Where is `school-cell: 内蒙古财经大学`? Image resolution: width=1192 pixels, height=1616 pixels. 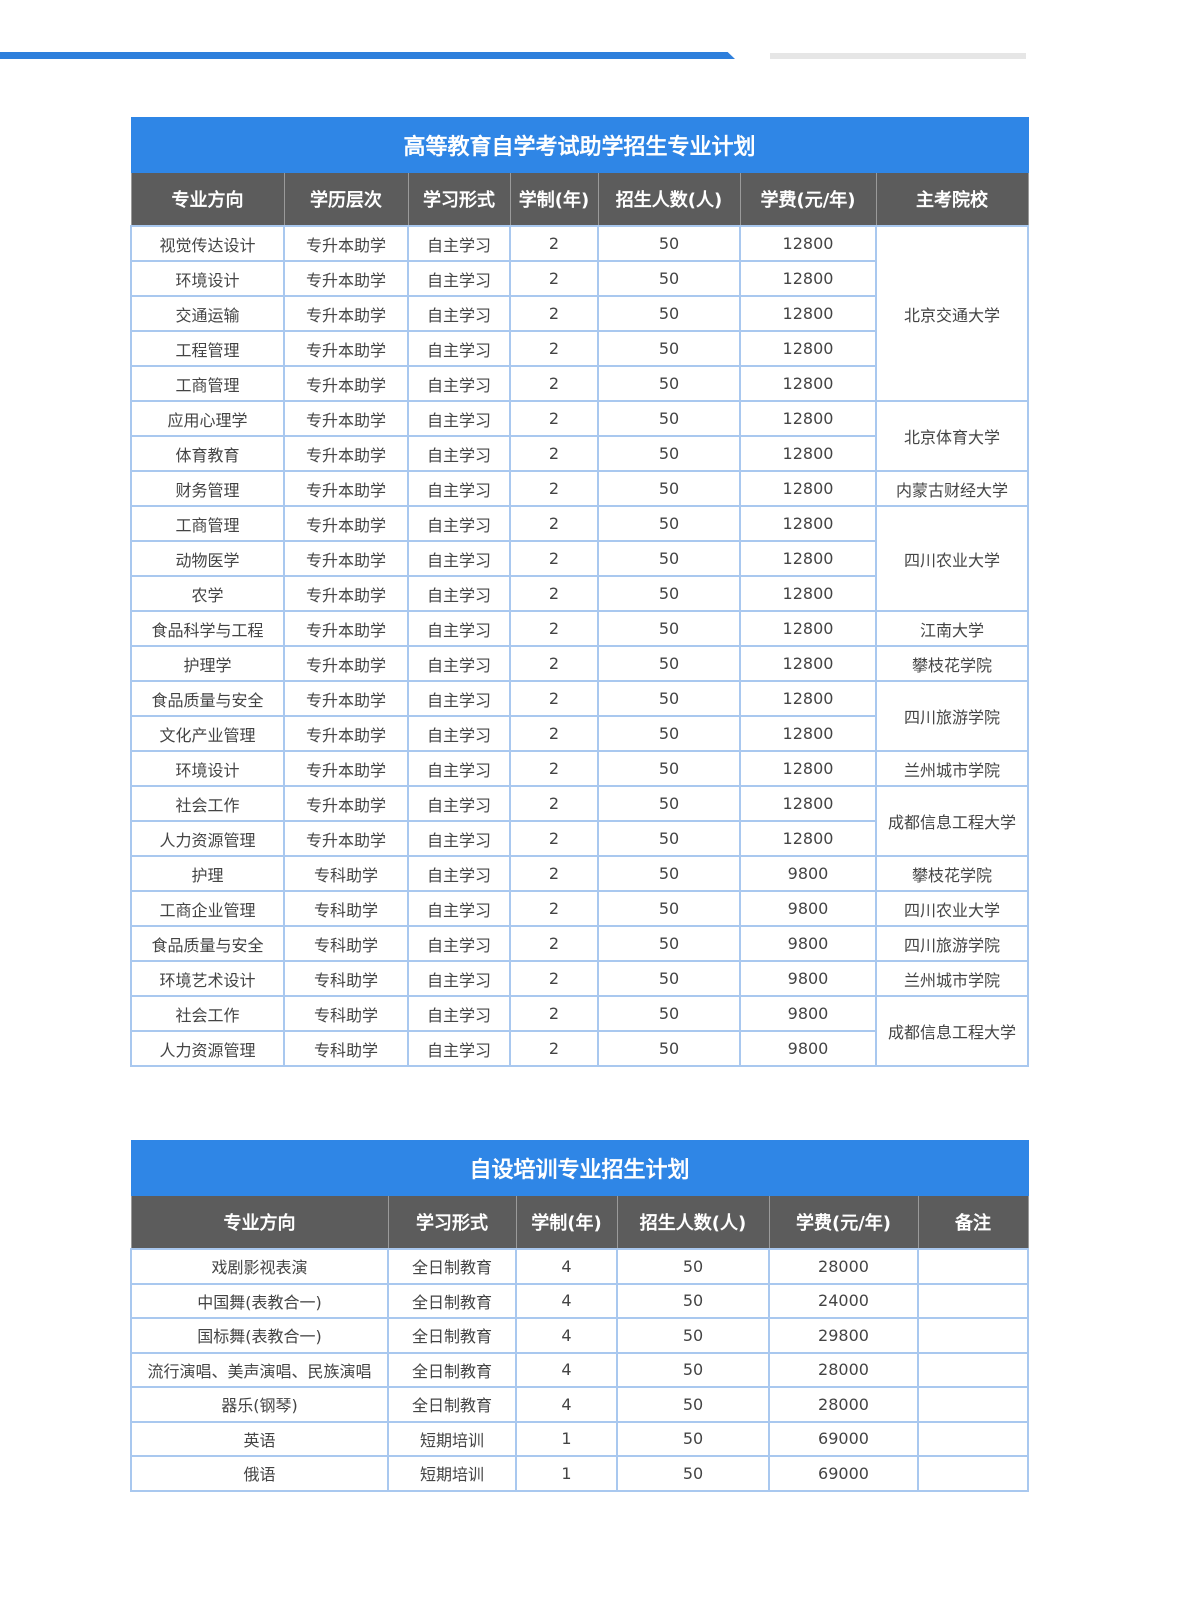
school-cell: 内蒙古财经大学 is located at coordinates (952, 488).